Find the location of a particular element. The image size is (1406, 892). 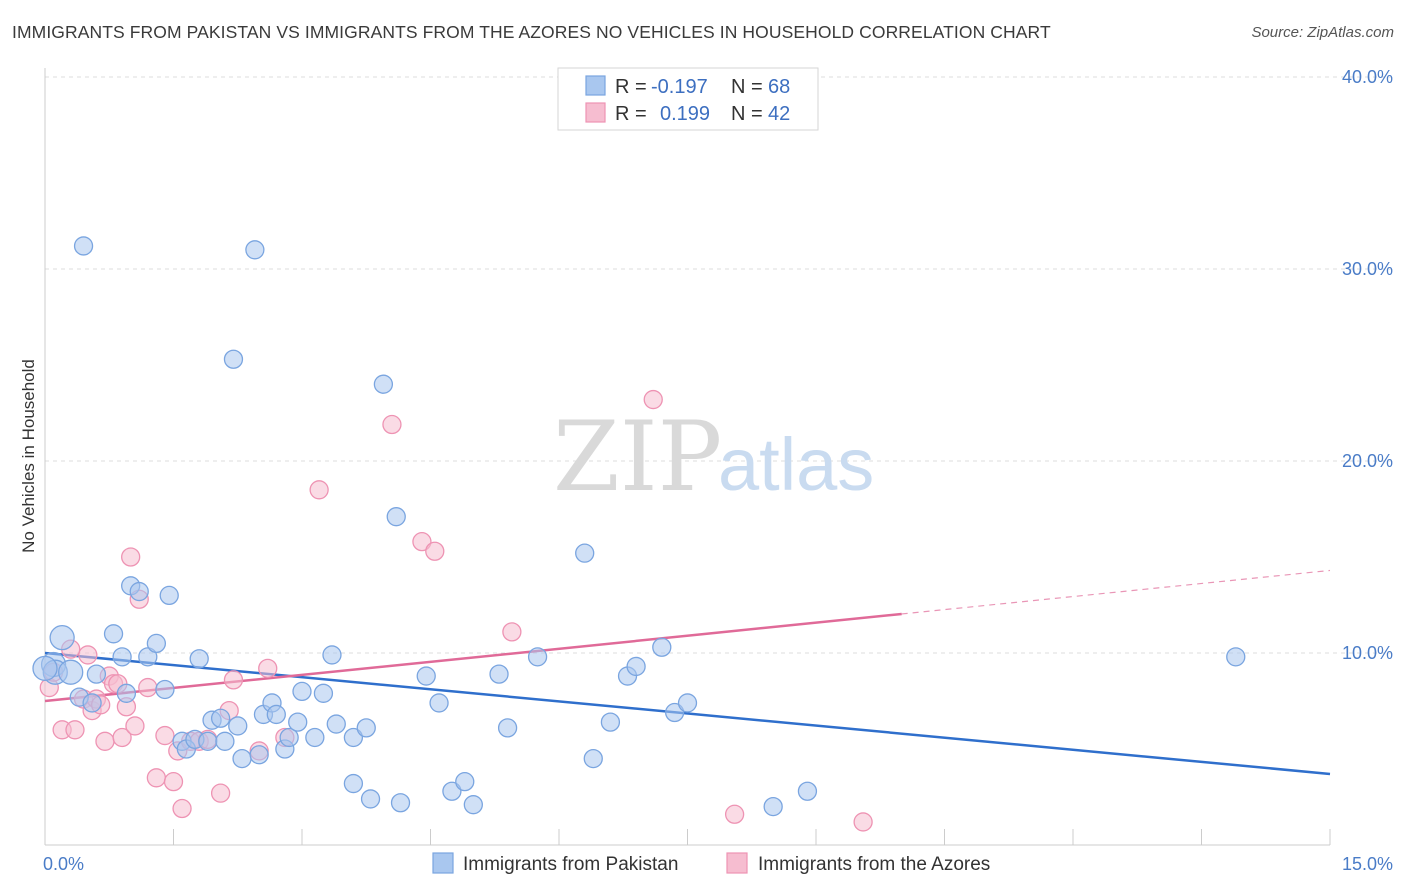

legend-n-value: 68 is located at coordinates (779, 87).